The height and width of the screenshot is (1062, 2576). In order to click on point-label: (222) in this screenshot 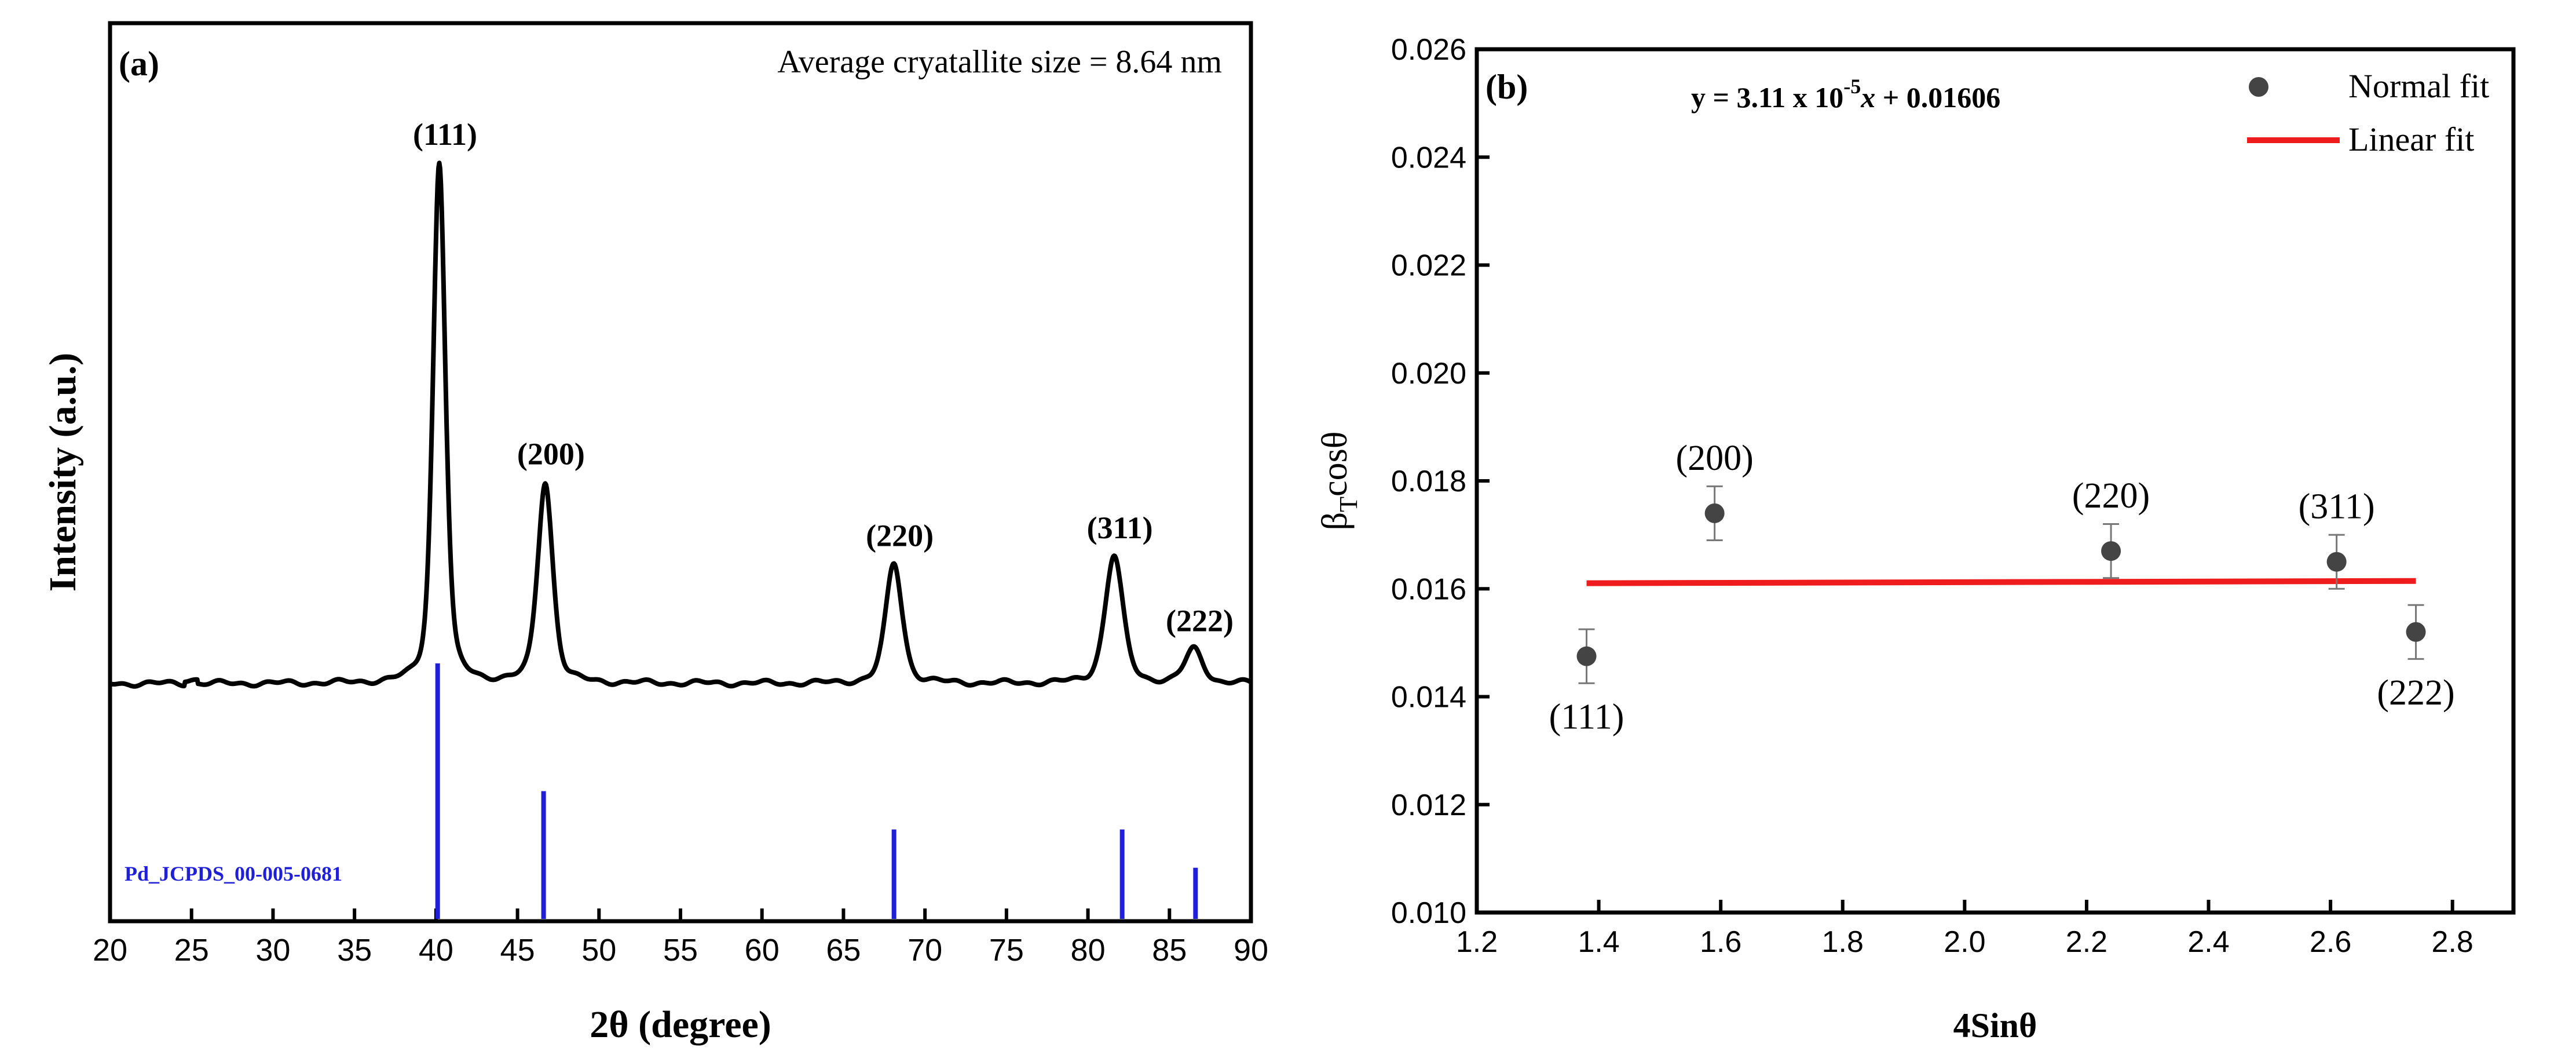, I will do `click(2415, 693)`.